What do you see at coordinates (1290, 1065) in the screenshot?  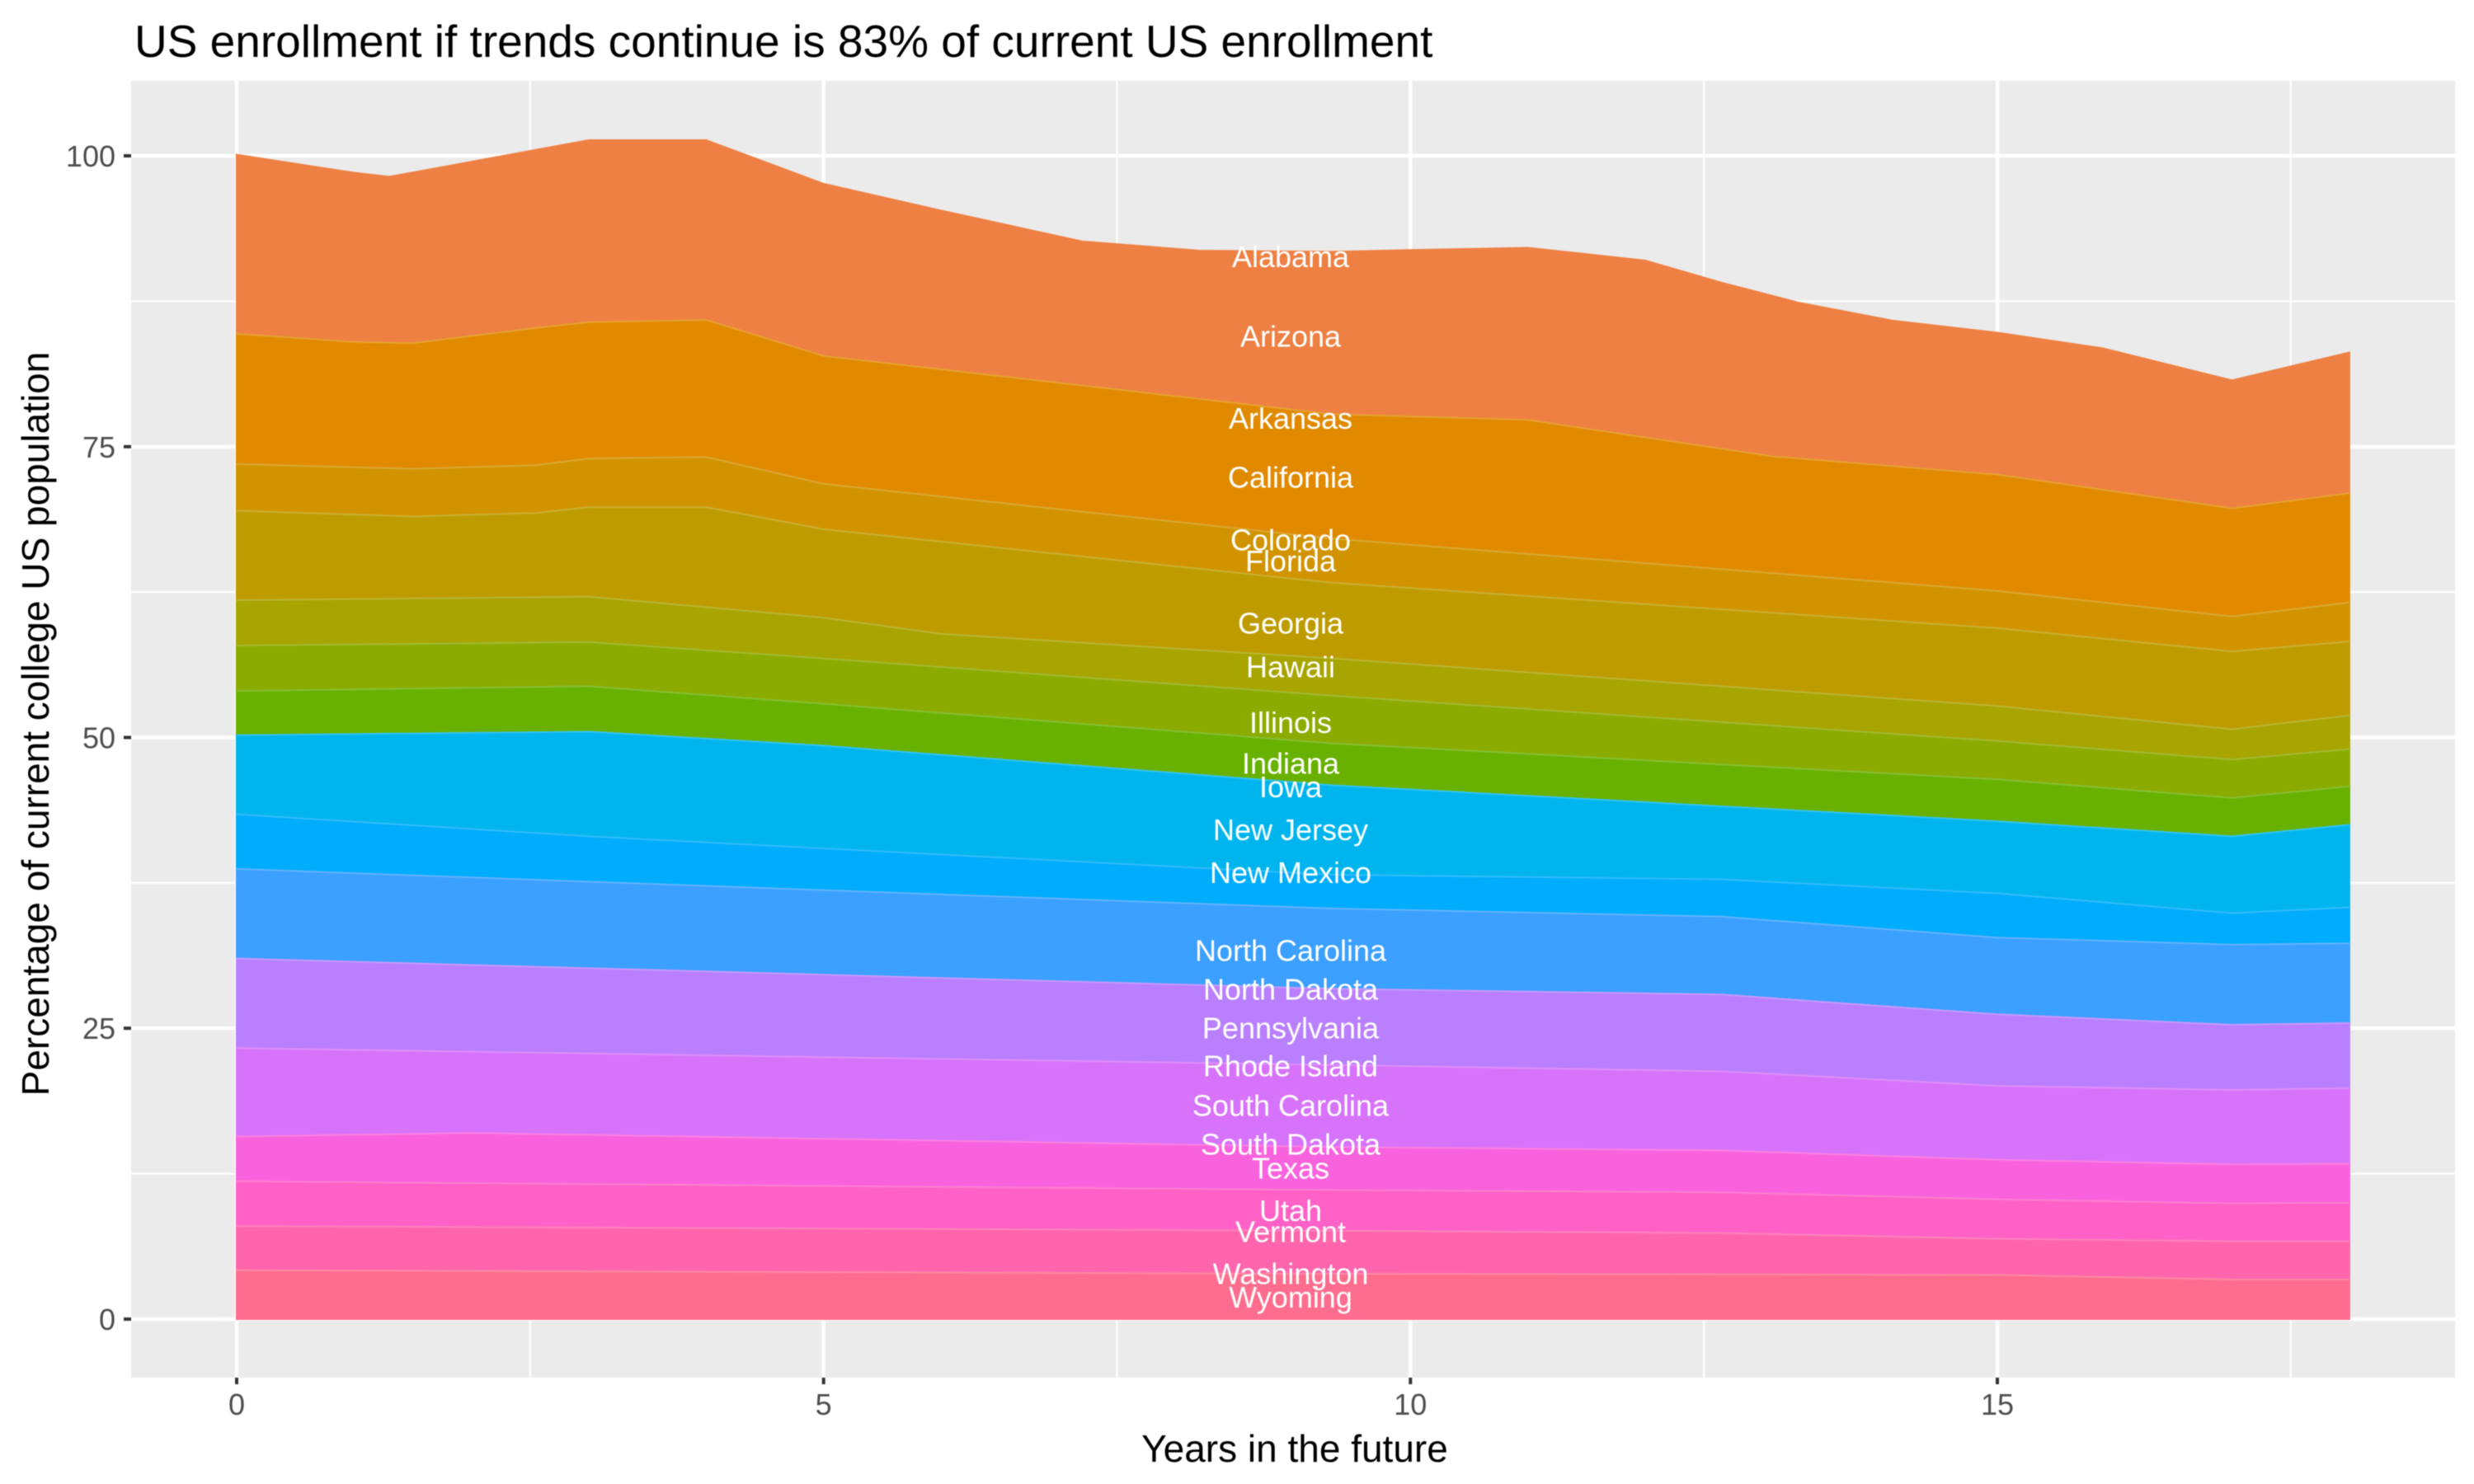 I see `svg-text: Rhode Island` at bounding box center [1290, 1065].